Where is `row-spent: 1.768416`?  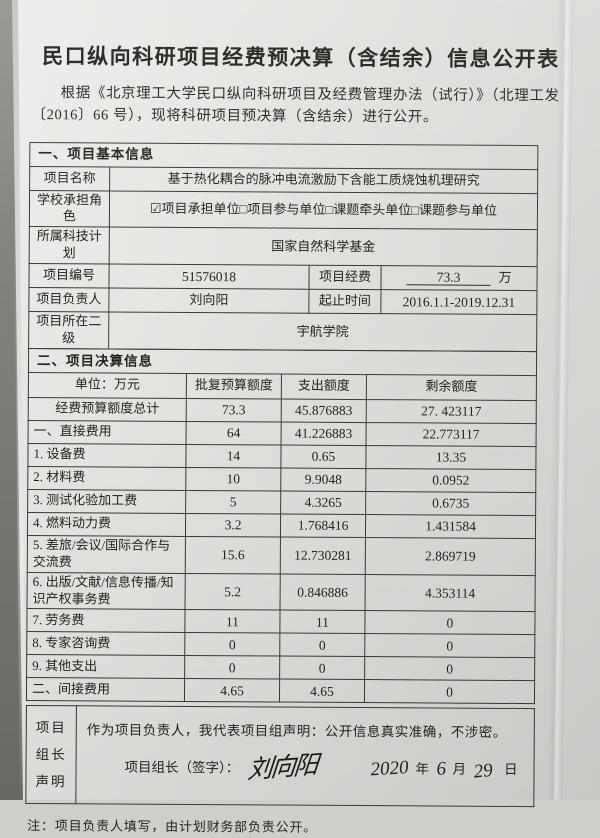
row-spent: 1.768416 is located at coordinates (323, 525).